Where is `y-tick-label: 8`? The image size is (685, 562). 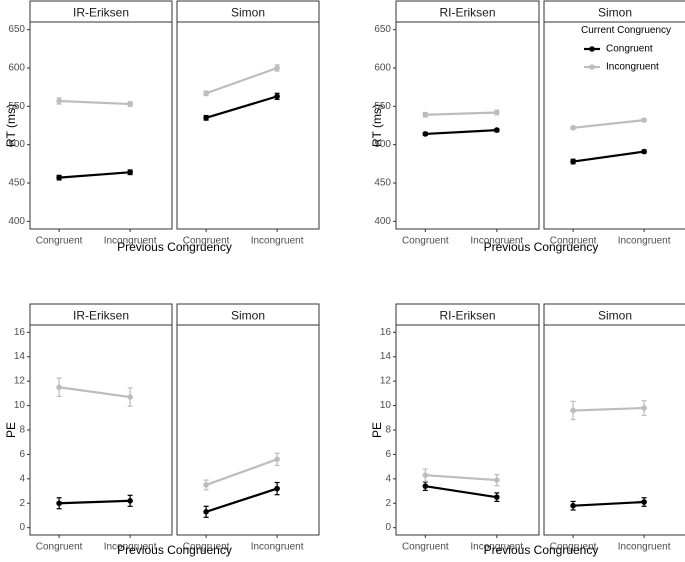 y-tick-label: 8 is located at coordinates (388, 430).